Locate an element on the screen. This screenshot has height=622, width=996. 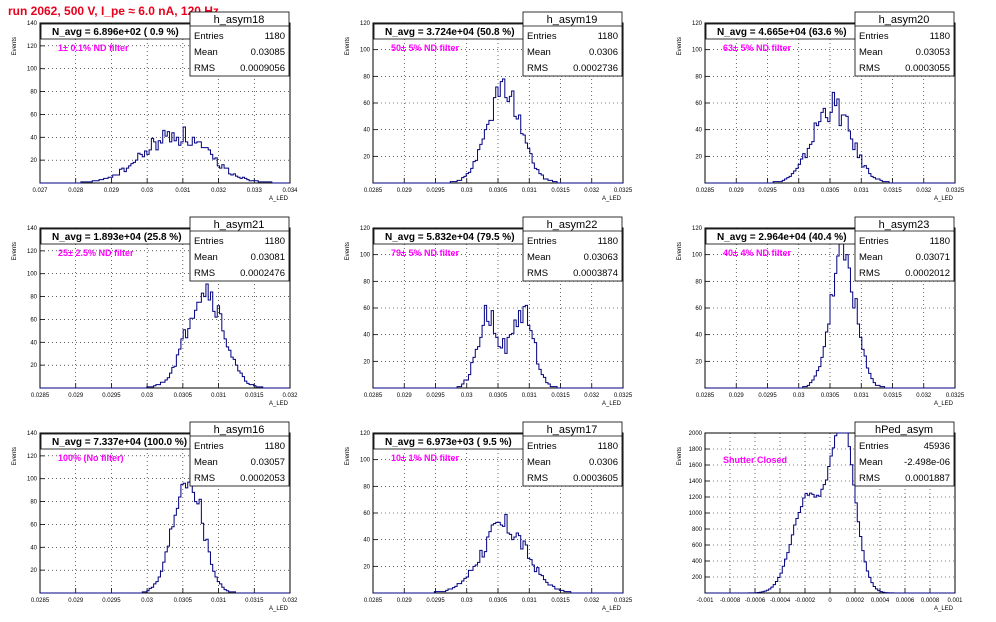
x-tick-label: 0.0008 is located at coordinates (930, 601).